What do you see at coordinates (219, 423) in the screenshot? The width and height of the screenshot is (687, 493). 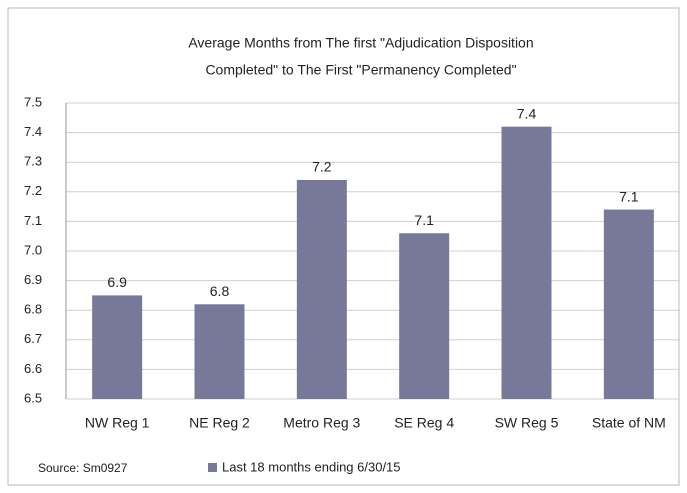 I see `x-tick-label: NE Reg 2` at bounding box center [219, 423].